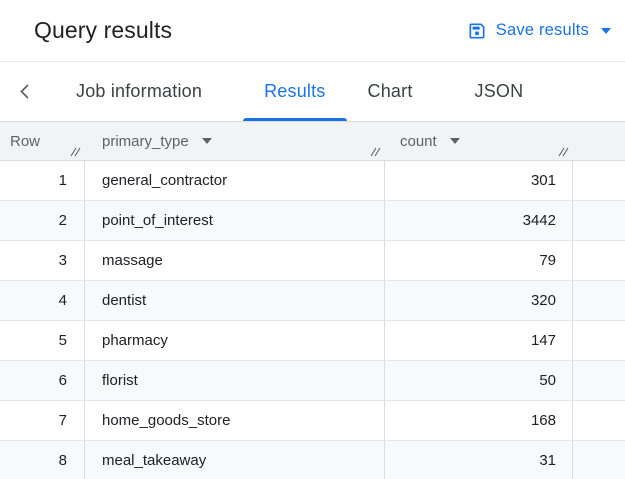  What do you see at coordinates (479, 180) in the screenshot?
I see `count-cell: 301` at bounding box center [479, 180].